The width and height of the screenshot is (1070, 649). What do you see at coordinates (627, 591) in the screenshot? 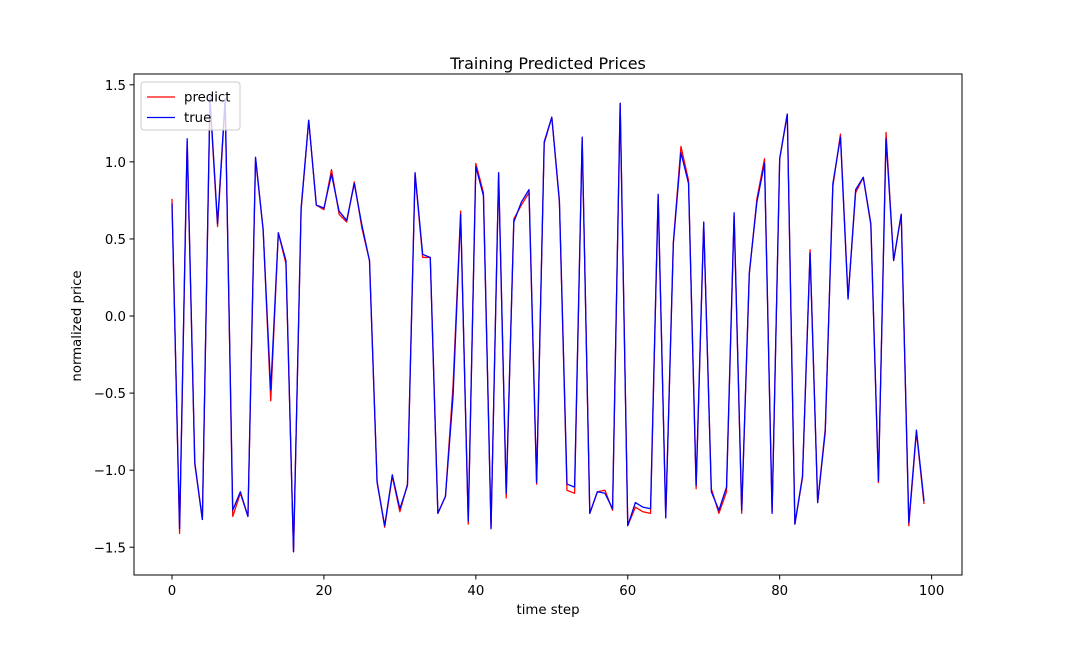
I see `x-tick-label: 60` at bounding box center [627, 591].